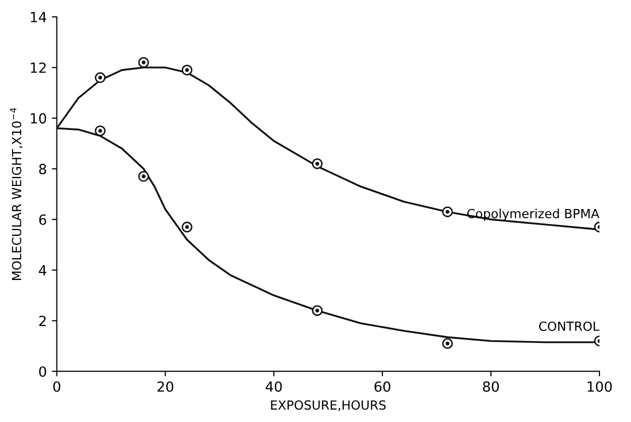  Describe the element at coordinates (569, 326) in the screenshot. I see `series-label: CONTROL` at that location.